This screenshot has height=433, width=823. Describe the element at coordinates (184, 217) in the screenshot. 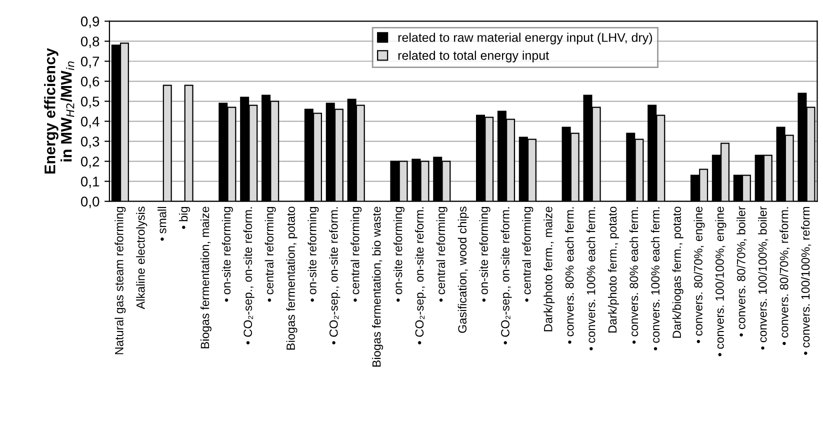

I see `x-tick-label: • big` at that location.